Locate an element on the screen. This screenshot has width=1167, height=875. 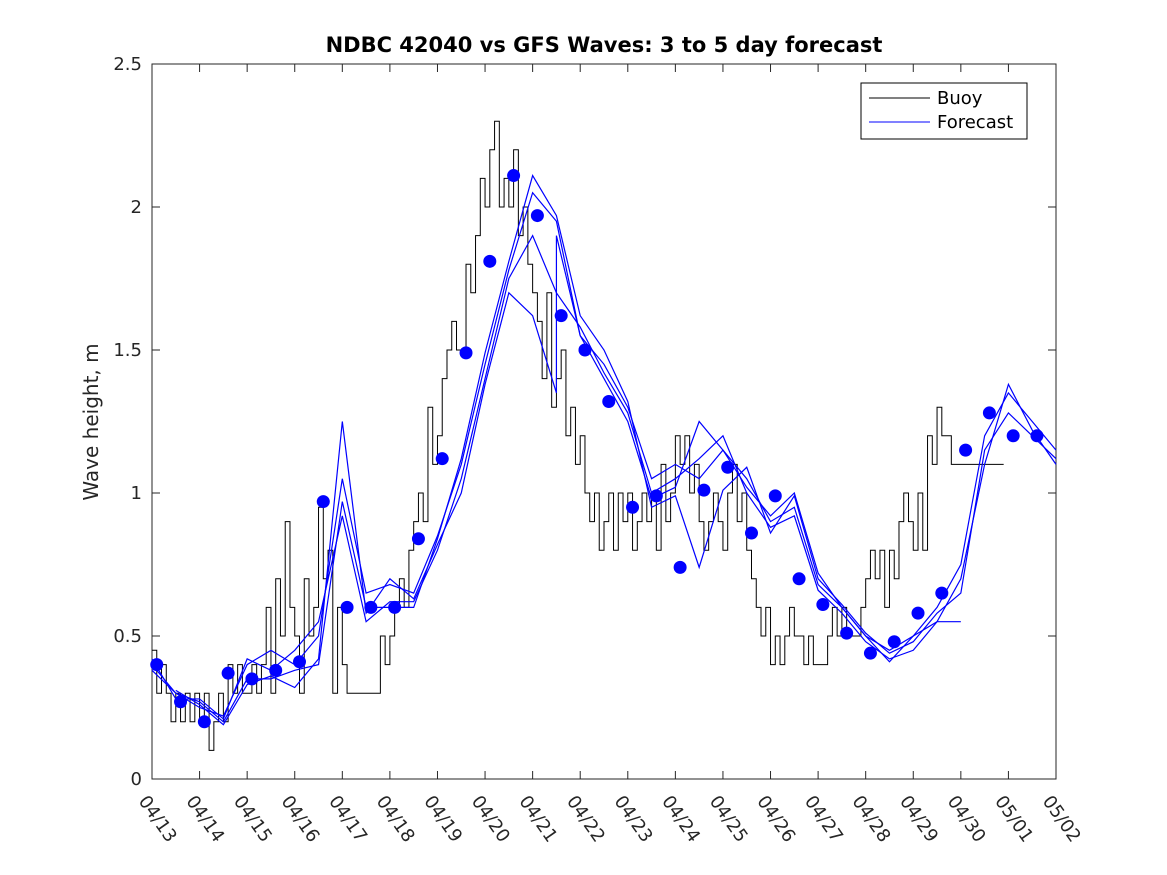
legend-box is located at coordinates (944, 111).